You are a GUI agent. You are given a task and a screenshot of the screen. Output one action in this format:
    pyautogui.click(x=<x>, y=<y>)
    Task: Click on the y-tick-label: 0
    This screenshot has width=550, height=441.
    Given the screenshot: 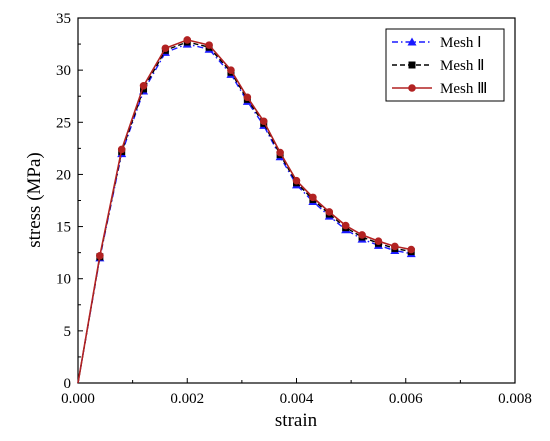 What is the action you would take?
    pyautogui.click(x=68, y=384)
    